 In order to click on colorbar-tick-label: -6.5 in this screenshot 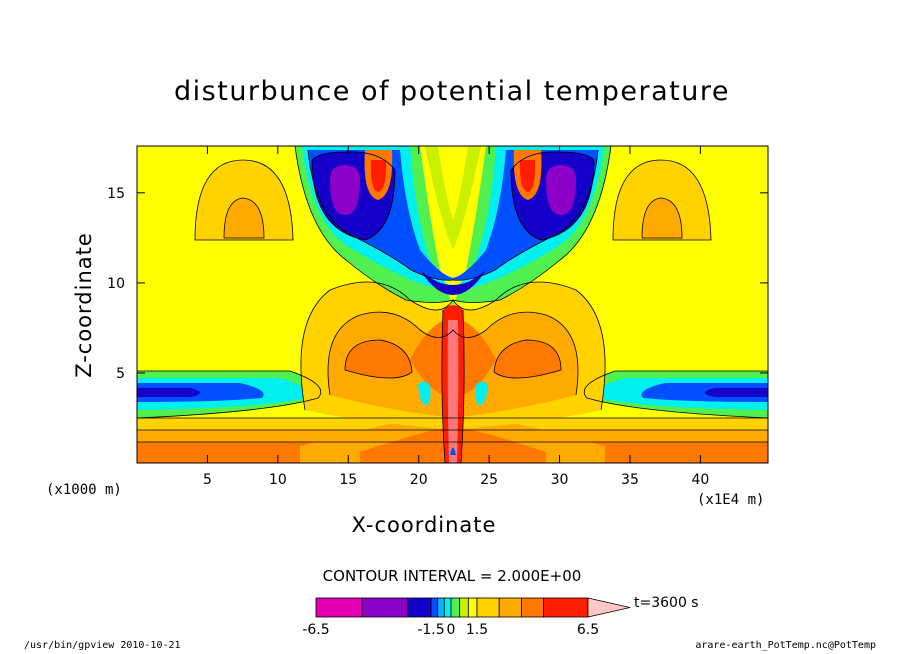, I will do `click(315, 630)`.